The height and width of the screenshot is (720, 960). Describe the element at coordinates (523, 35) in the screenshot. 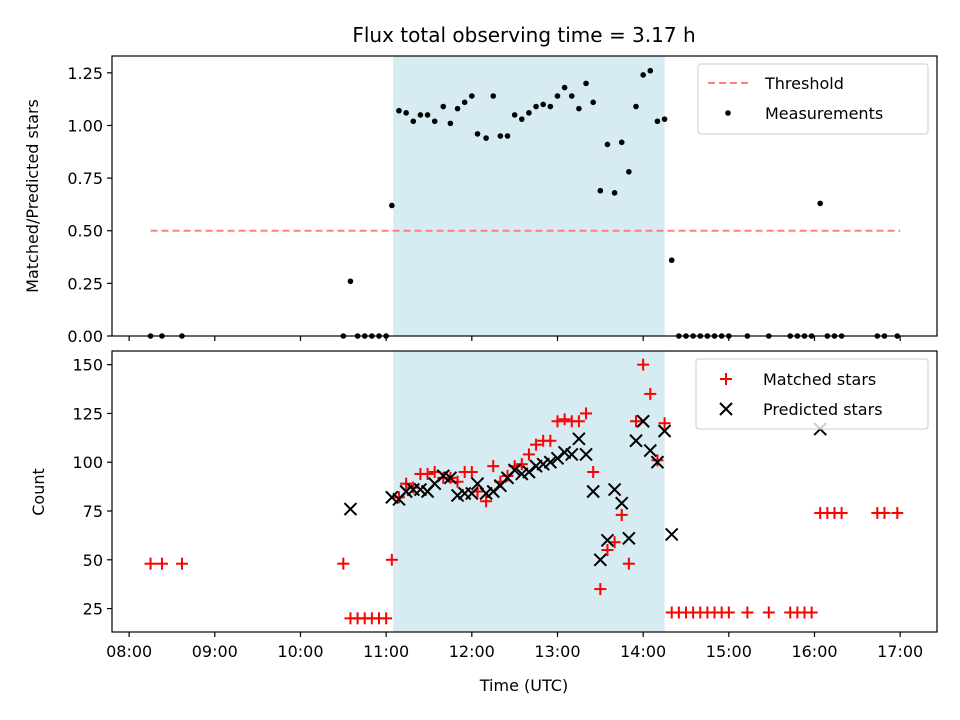

I see `chart-title: Flux total observing time = 3.17 h` at that location.